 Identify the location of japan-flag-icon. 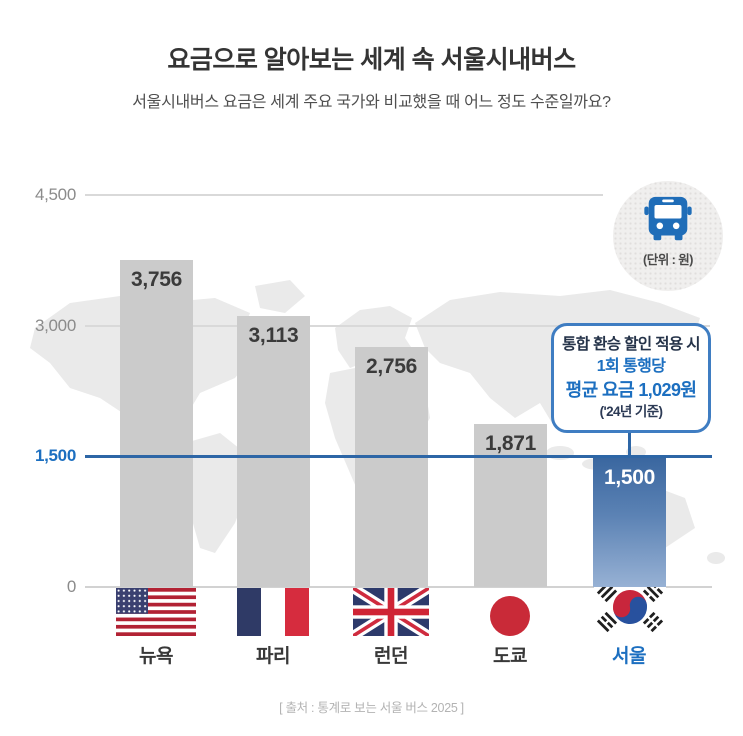
(510, 614).